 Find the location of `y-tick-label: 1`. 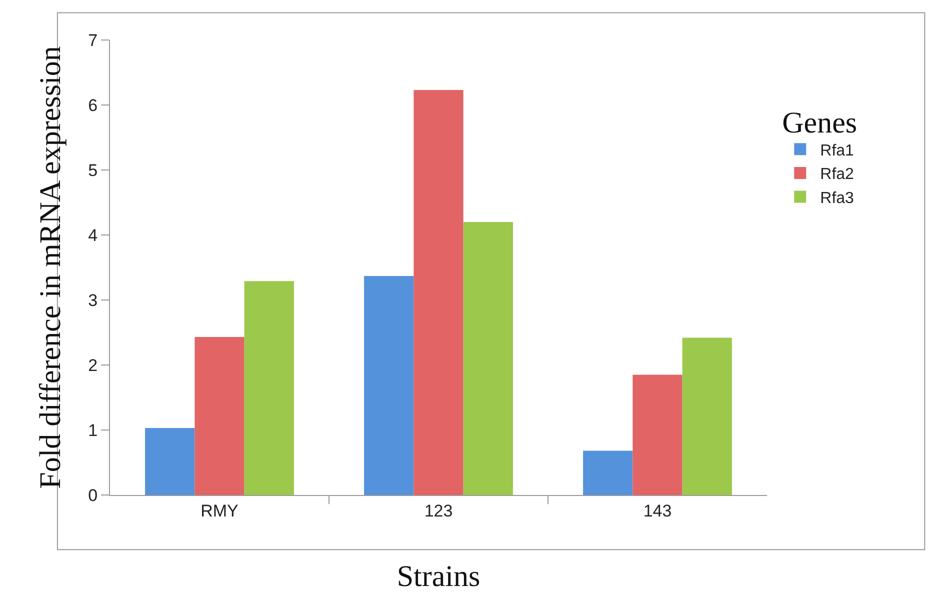

y-tick-label: 1 is located at coordinates (93, 430).